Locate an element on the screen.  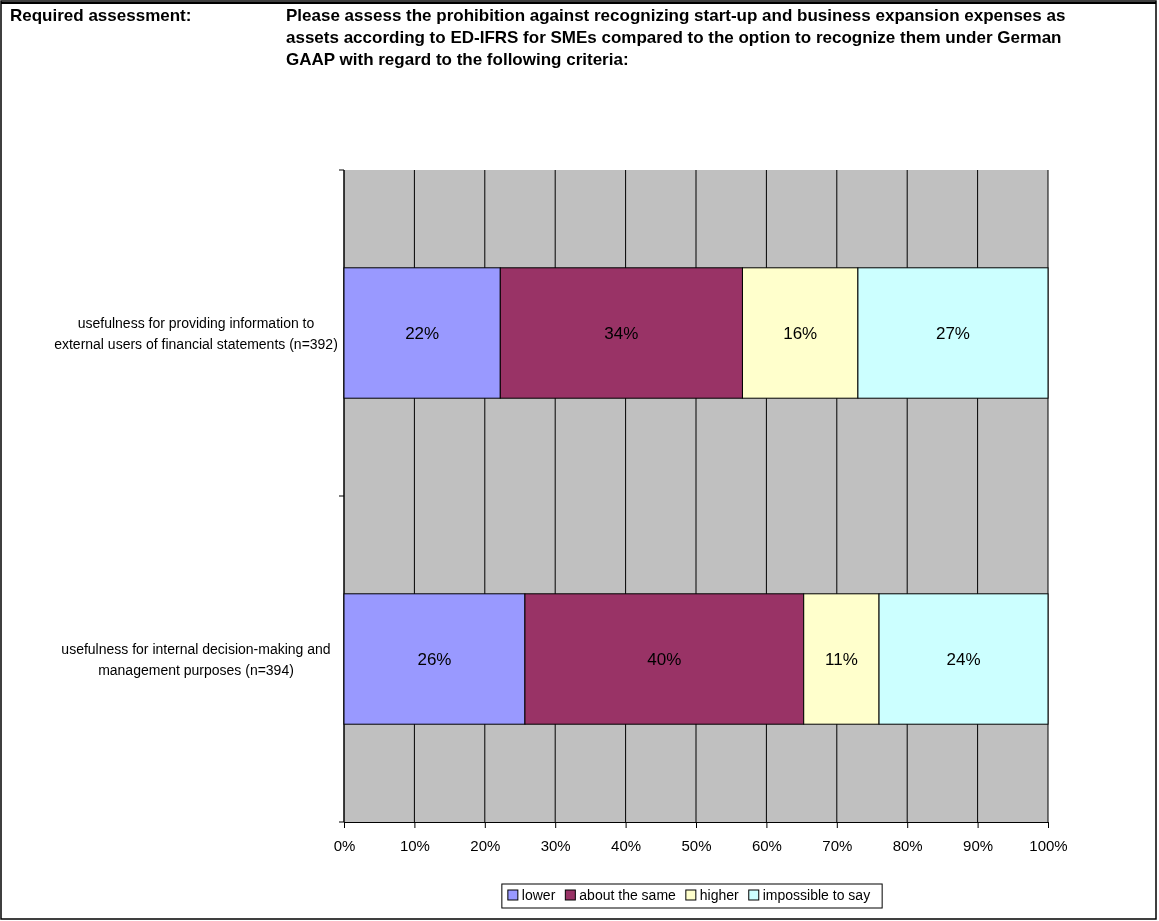
x-tick-label: 70% is located at coordinates (837, 845).